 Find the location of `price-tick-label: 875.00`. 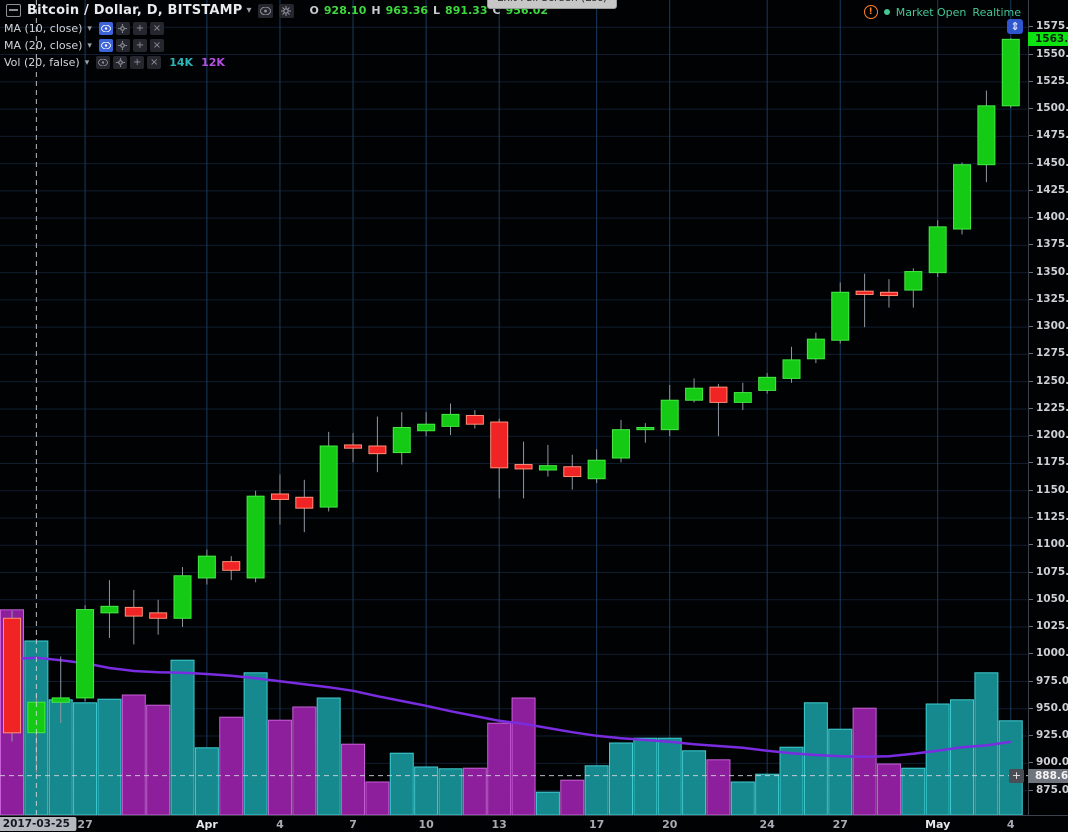

price-tick-label: 875.00 is located at coordinates (1048, 790).